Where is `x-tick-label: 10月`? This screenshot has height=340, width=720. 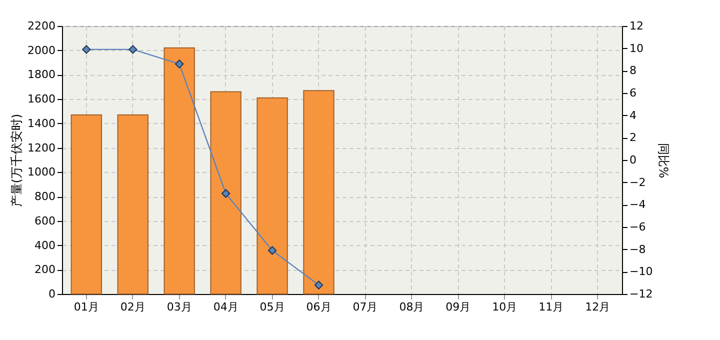 x-tick-label: 10月 is located at coordinates (505, 307).